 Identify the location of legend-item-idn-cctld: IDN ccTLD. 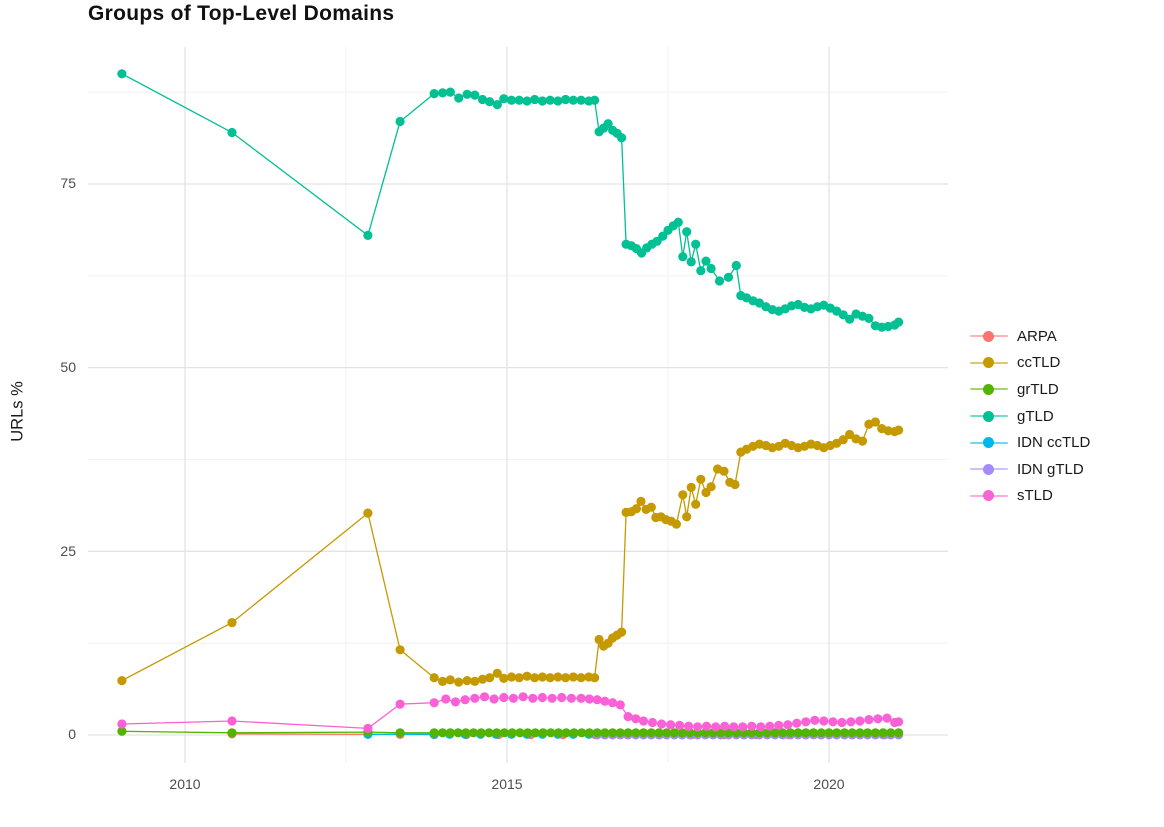
(1030, 442).